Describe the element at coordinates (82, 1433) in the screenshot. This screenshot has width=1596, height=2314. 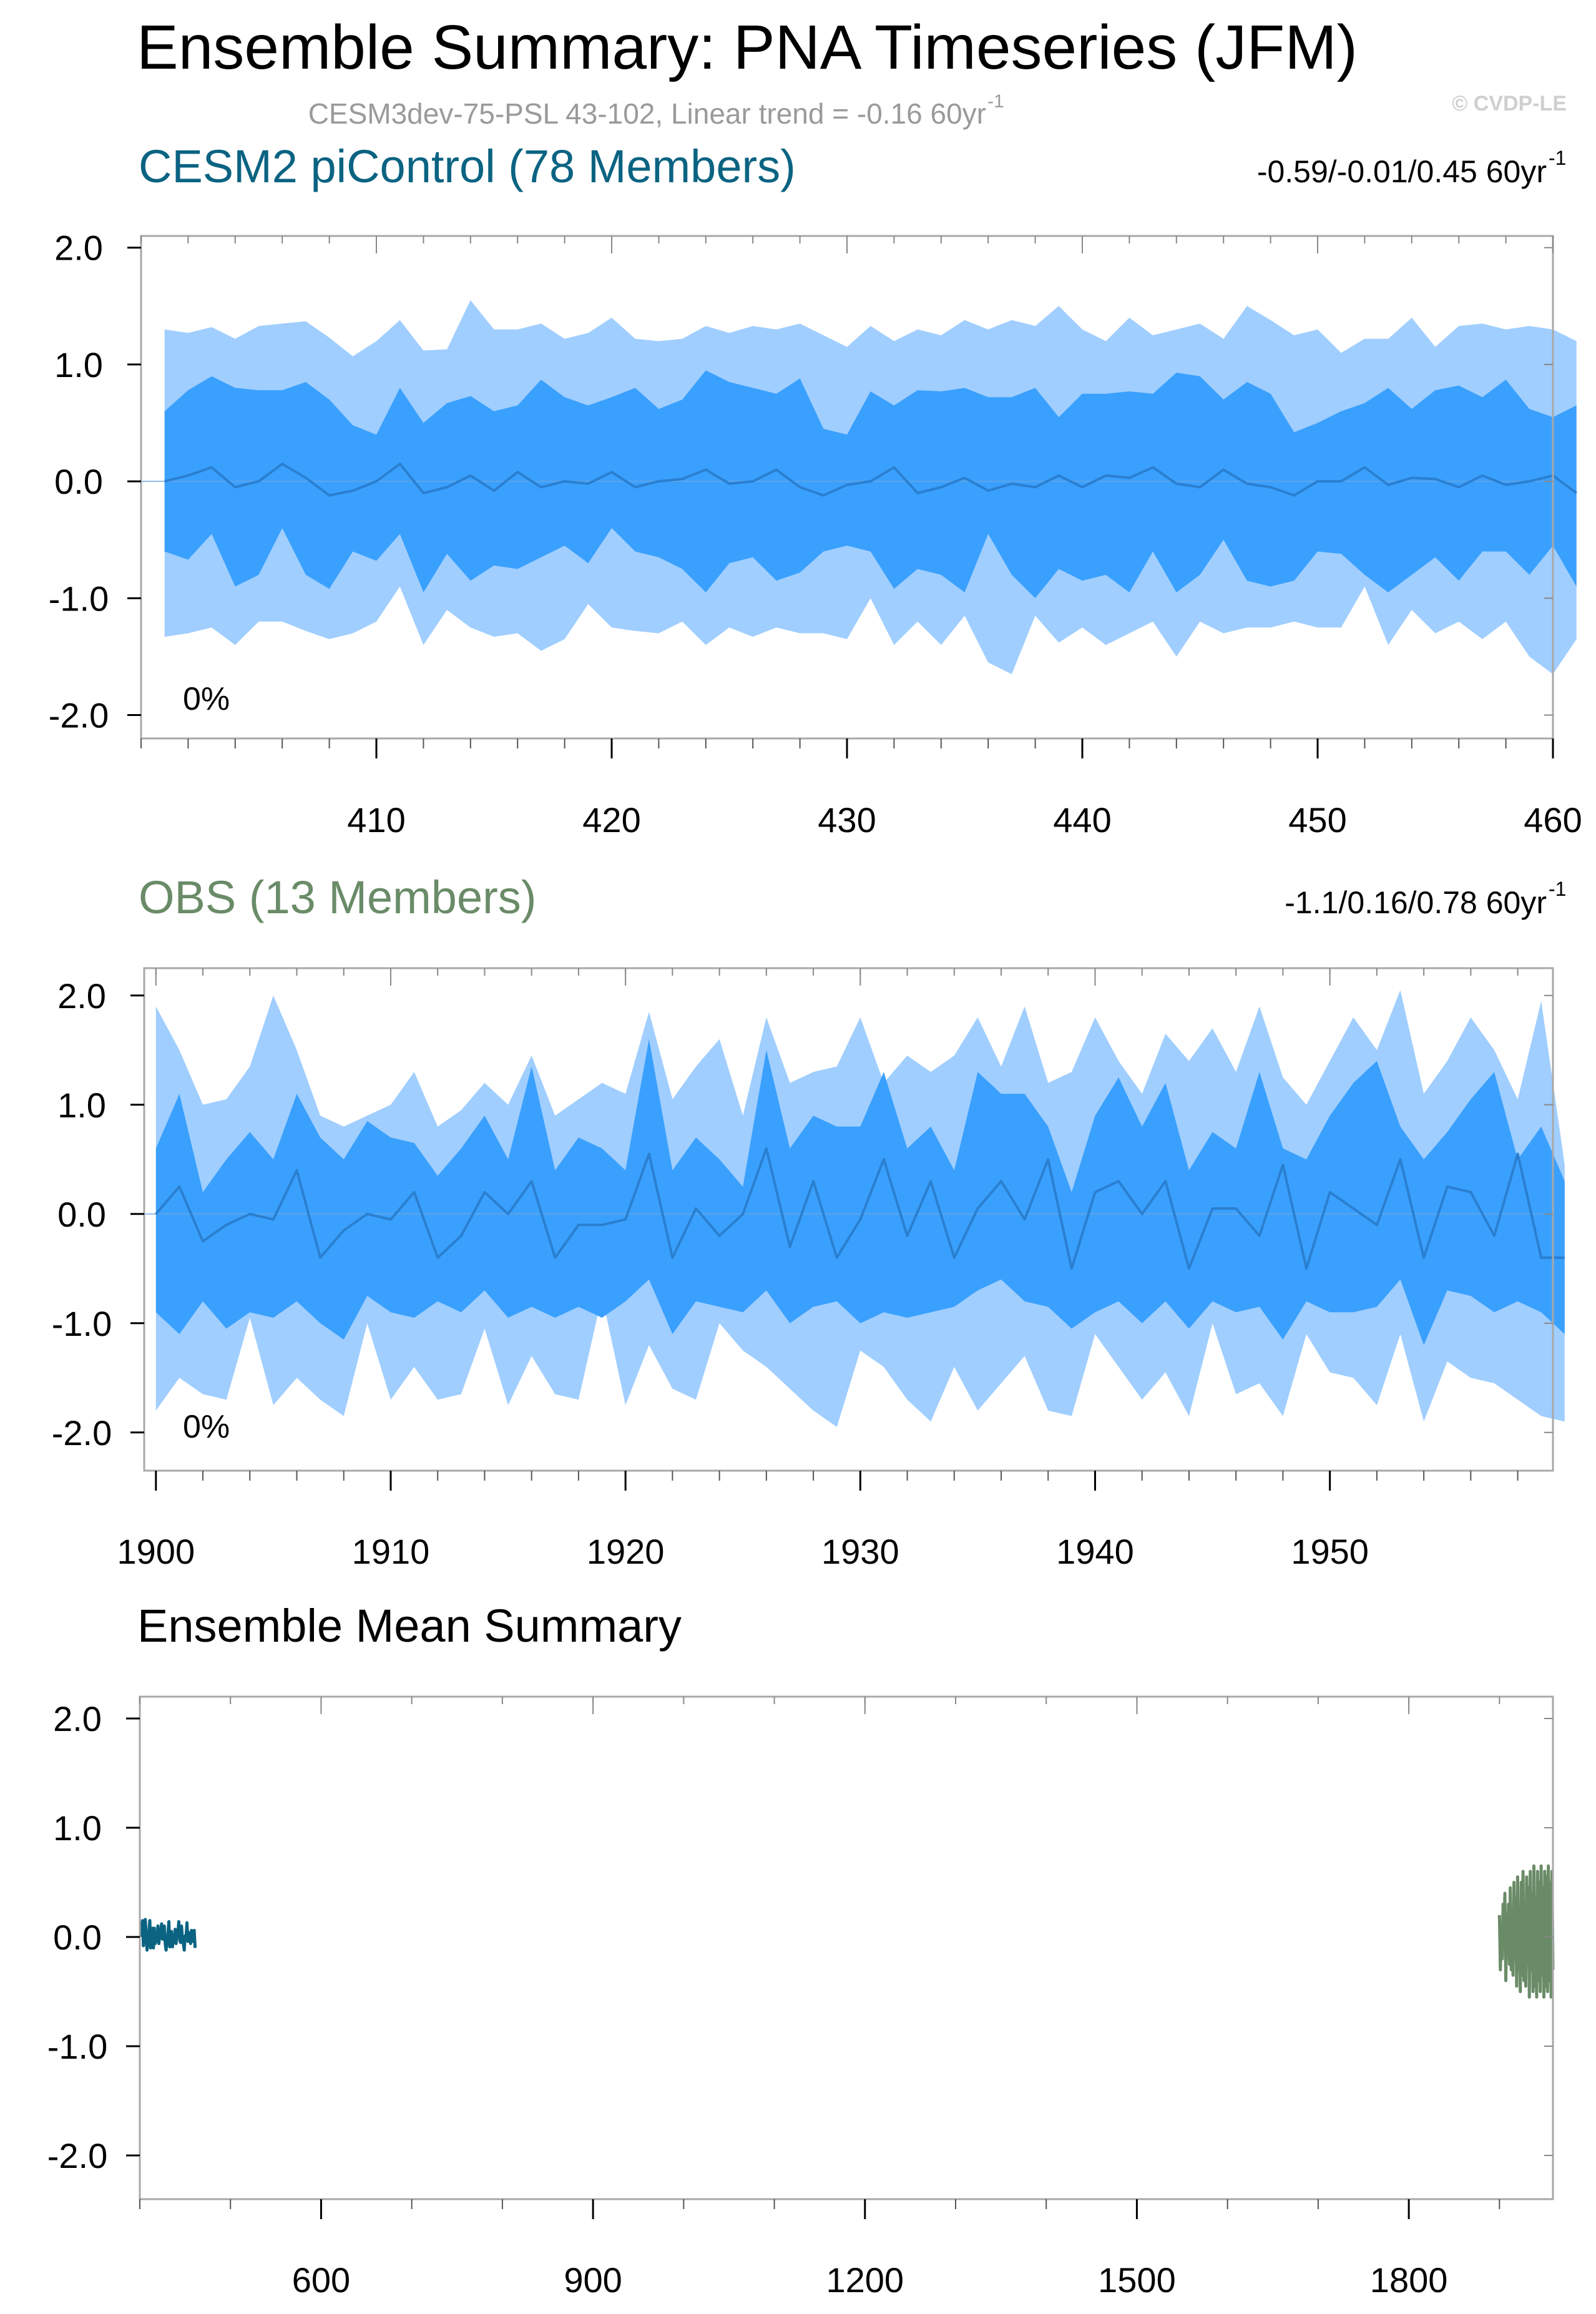
I see `obs-y-tick-label: -2.0` at that location.